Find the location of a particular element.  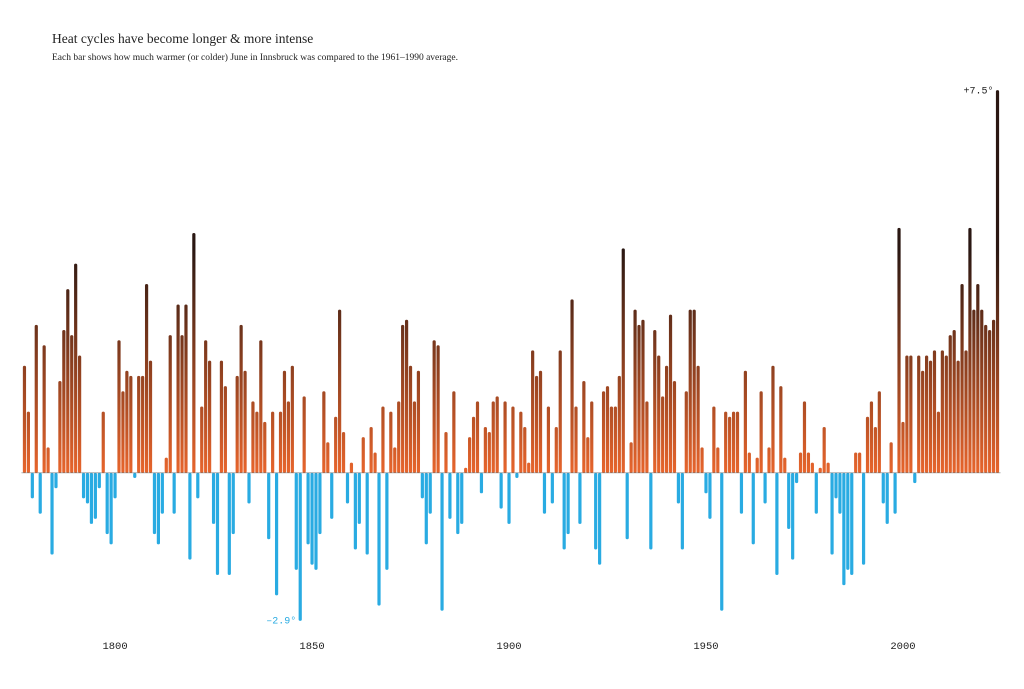

x-tick-label: 1800 is located at coordinates (114, 647).